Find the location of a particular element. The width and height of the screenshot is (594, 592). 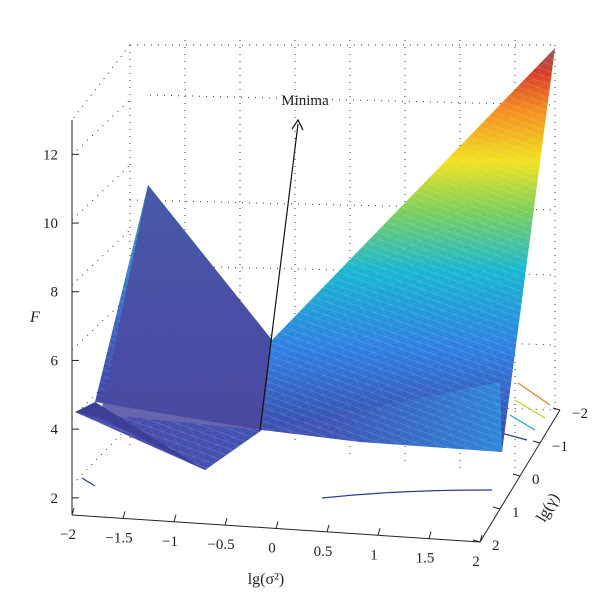

x-tick-label: 1.5 is located at coordinates (425, 559).